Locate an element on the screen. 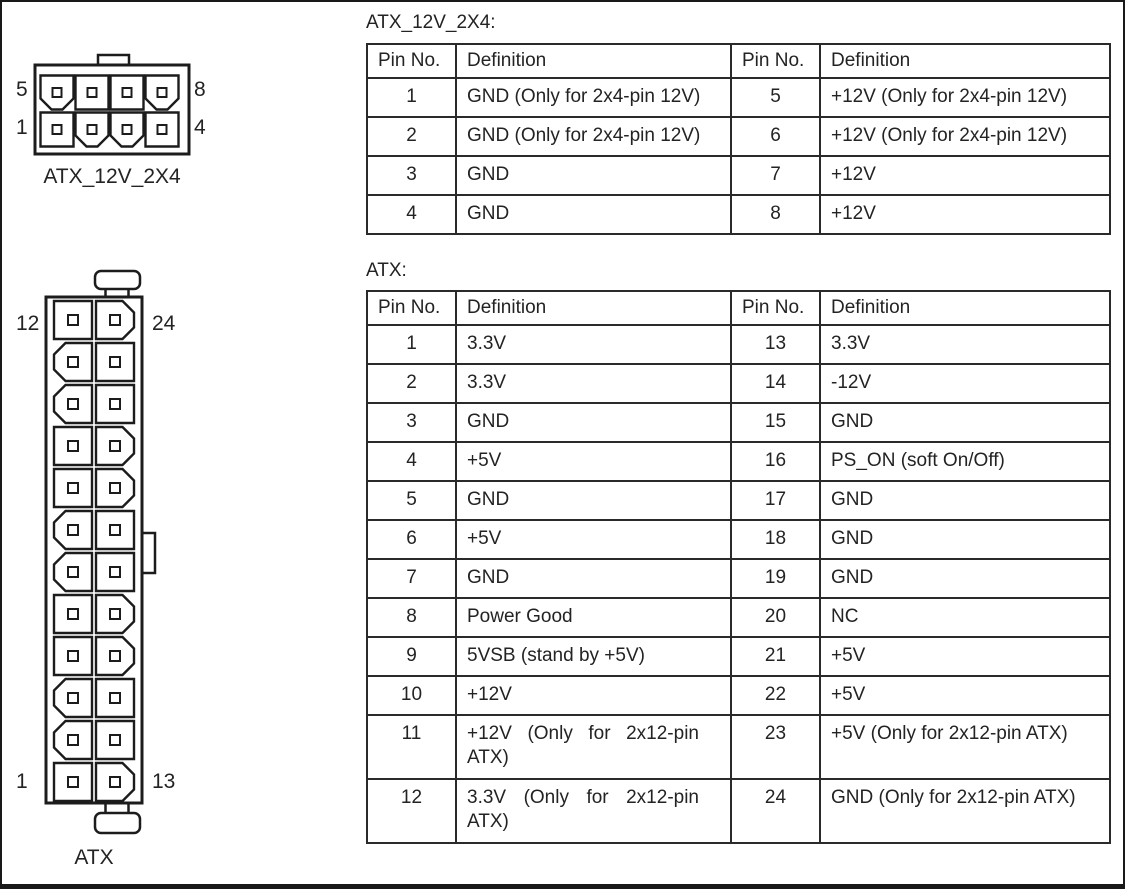 The width and height of the screenshot is (1125, 889). pin-label-24: 24 is located at coordinates (164, 323).